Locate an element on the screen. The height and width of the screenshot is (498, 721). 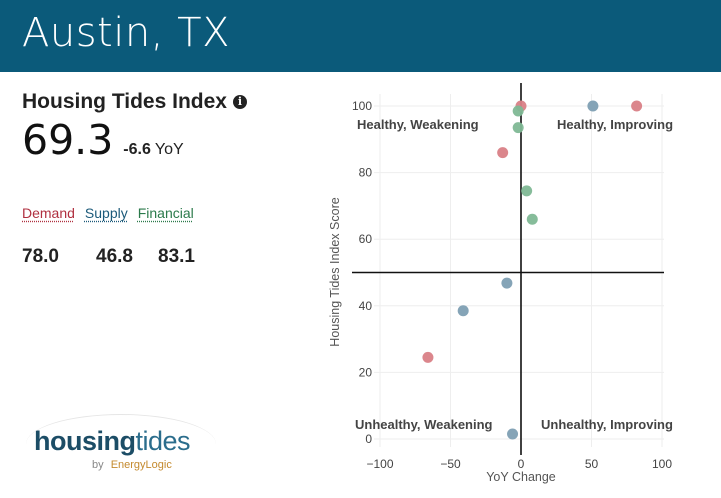
quadrant-label-healthy-weakening: Healthy, Weakening is located at coordinates (418, 124).